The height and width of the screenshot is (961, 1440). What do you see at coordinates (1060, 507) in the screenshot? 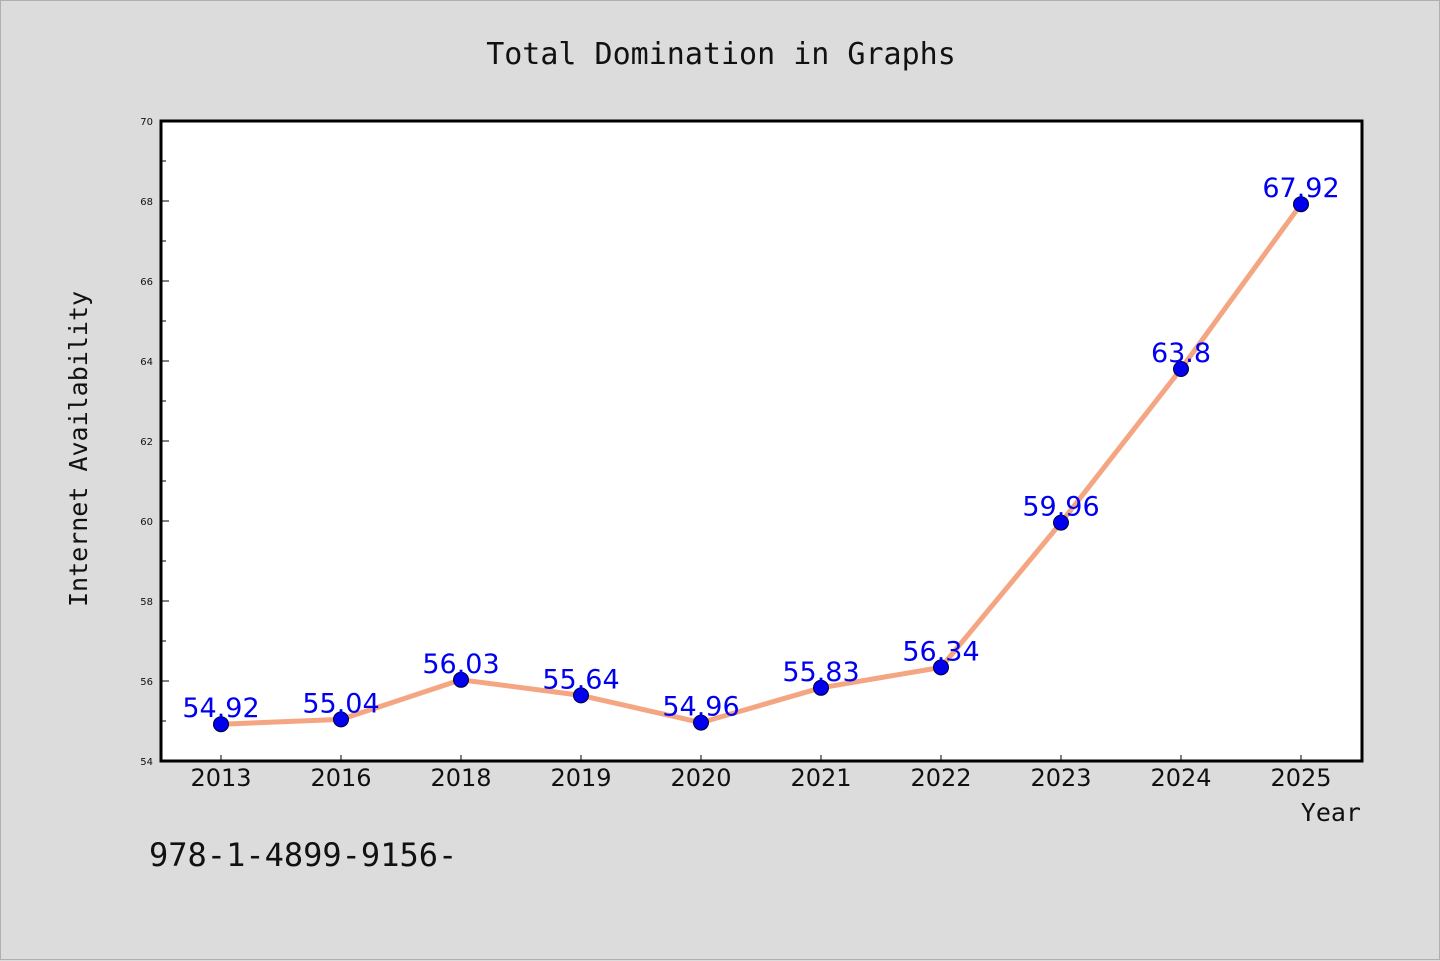
I see `data-value-label: 59.96` at bounding box center [1060, 507].